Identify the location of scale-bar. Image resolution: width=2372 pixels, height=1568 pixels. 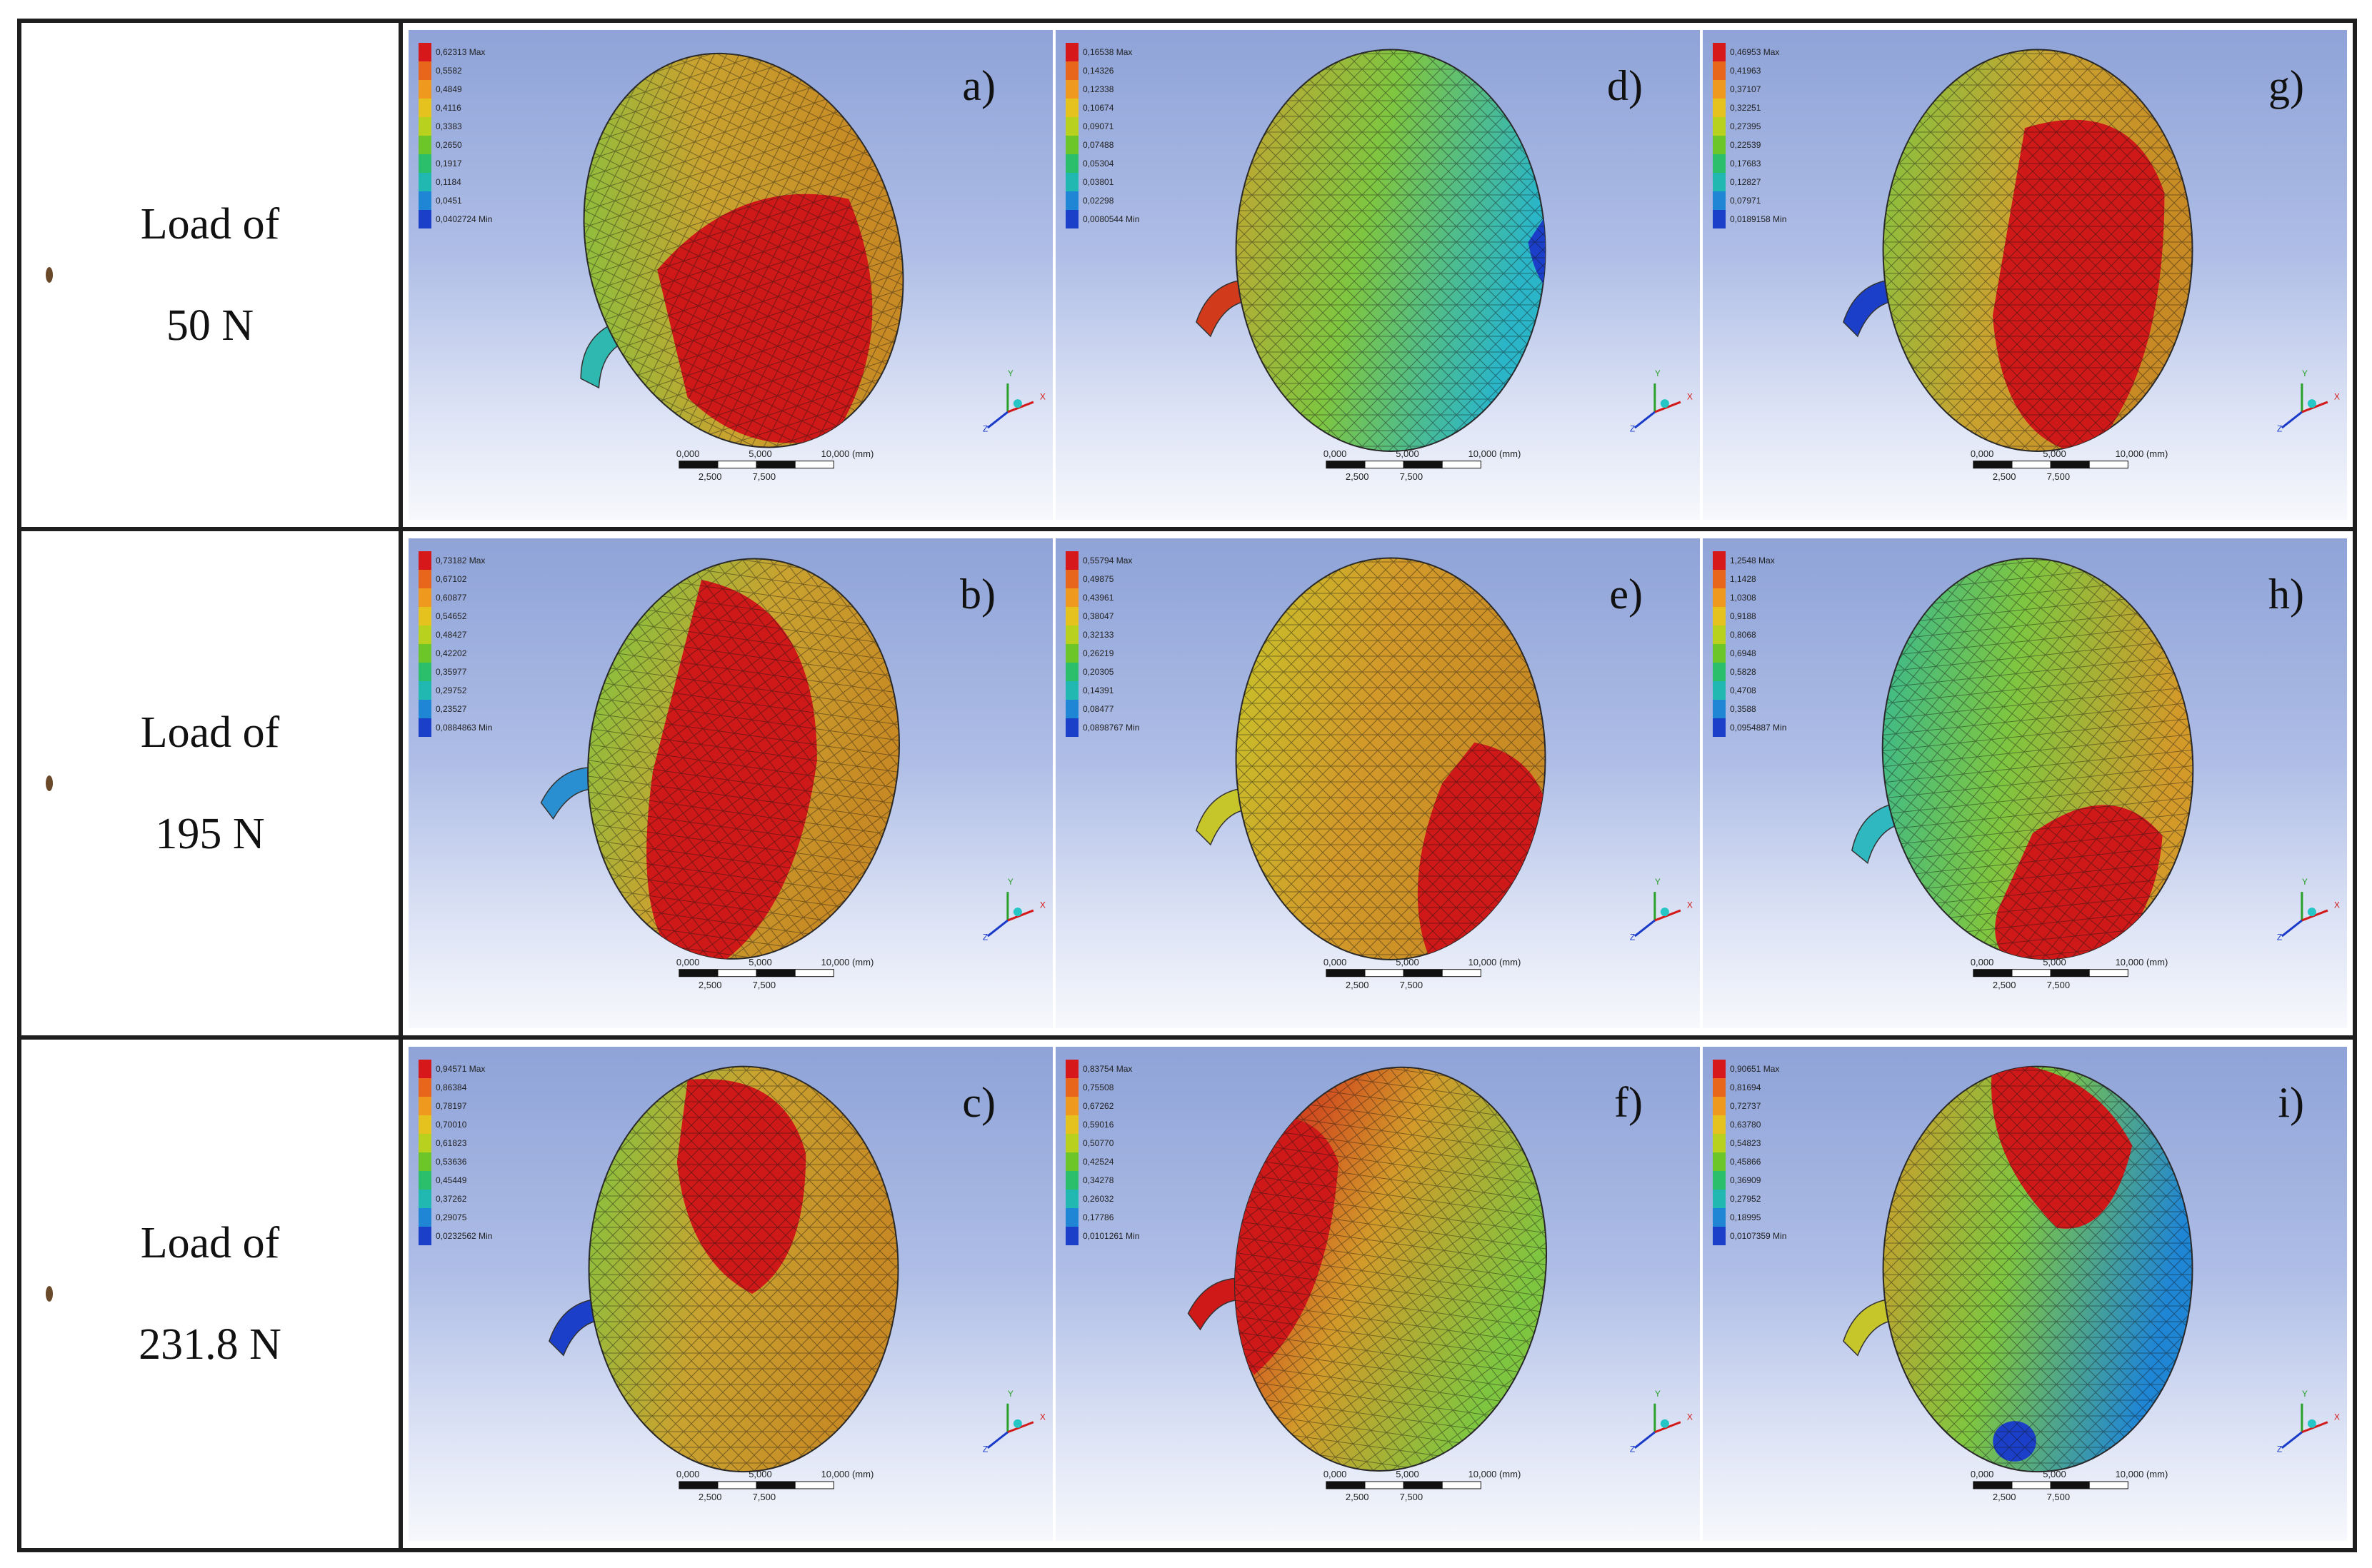
(1403, 973).